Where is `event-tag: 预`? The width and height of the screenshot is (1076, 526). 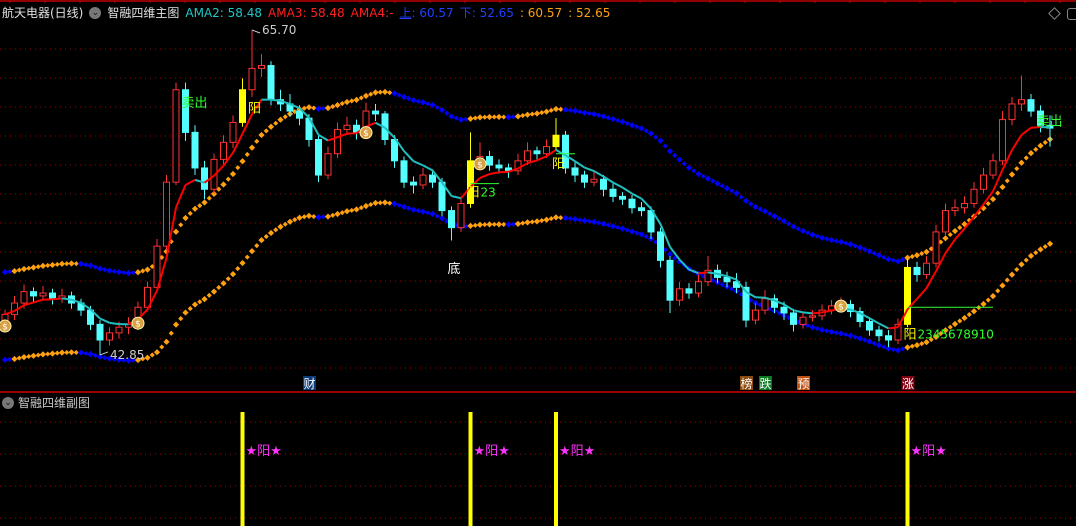 event-tag: 预 is located at coordinates (803, 384).